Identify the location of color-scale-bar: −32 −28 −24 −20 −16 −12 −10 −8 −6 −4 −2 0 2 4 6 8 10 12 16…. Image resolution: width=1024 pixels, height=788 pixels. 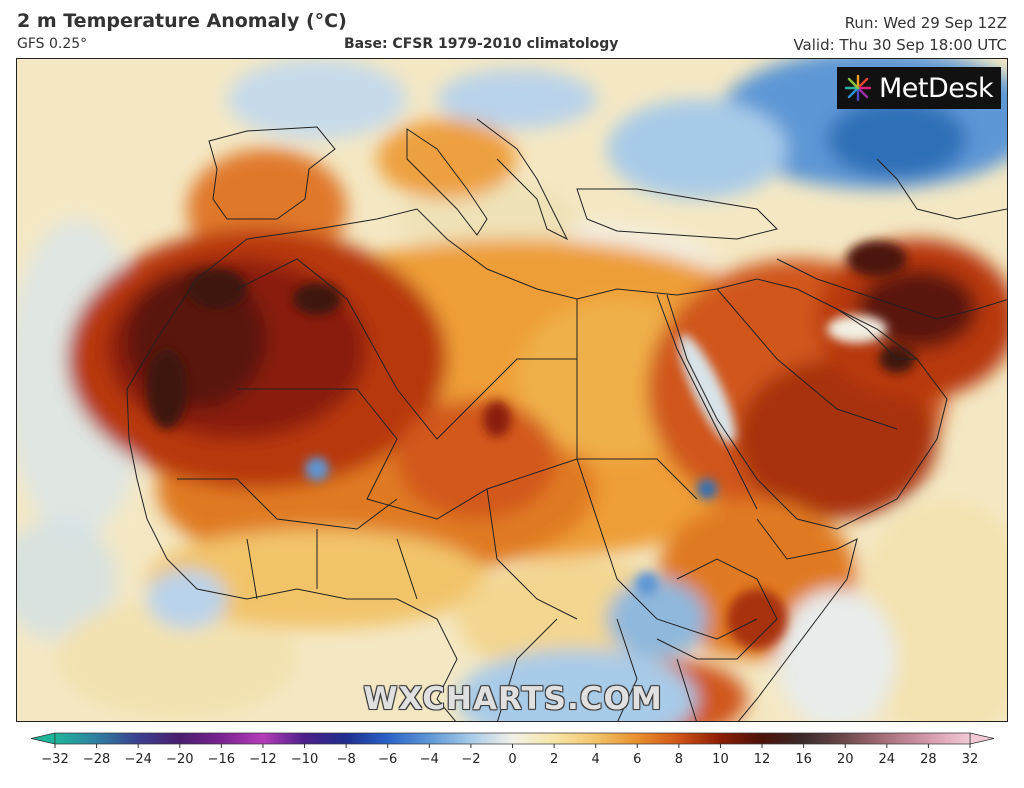
(512, 749).